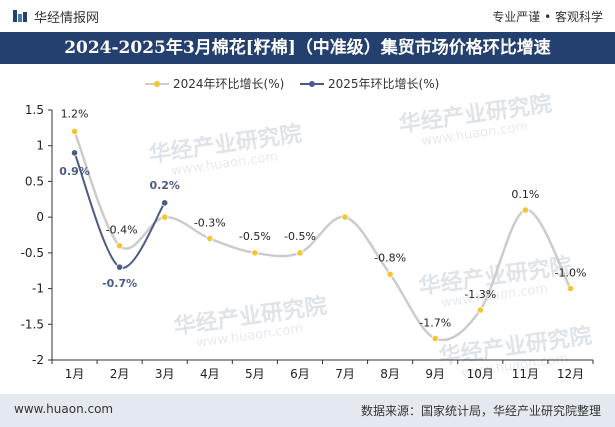 The height and width of the screenshot is (427, 615). What do you see at coordinates (435, 374) in the screenshot?
I see `x-tick-label: 9月` at bounding box center [435, 374].